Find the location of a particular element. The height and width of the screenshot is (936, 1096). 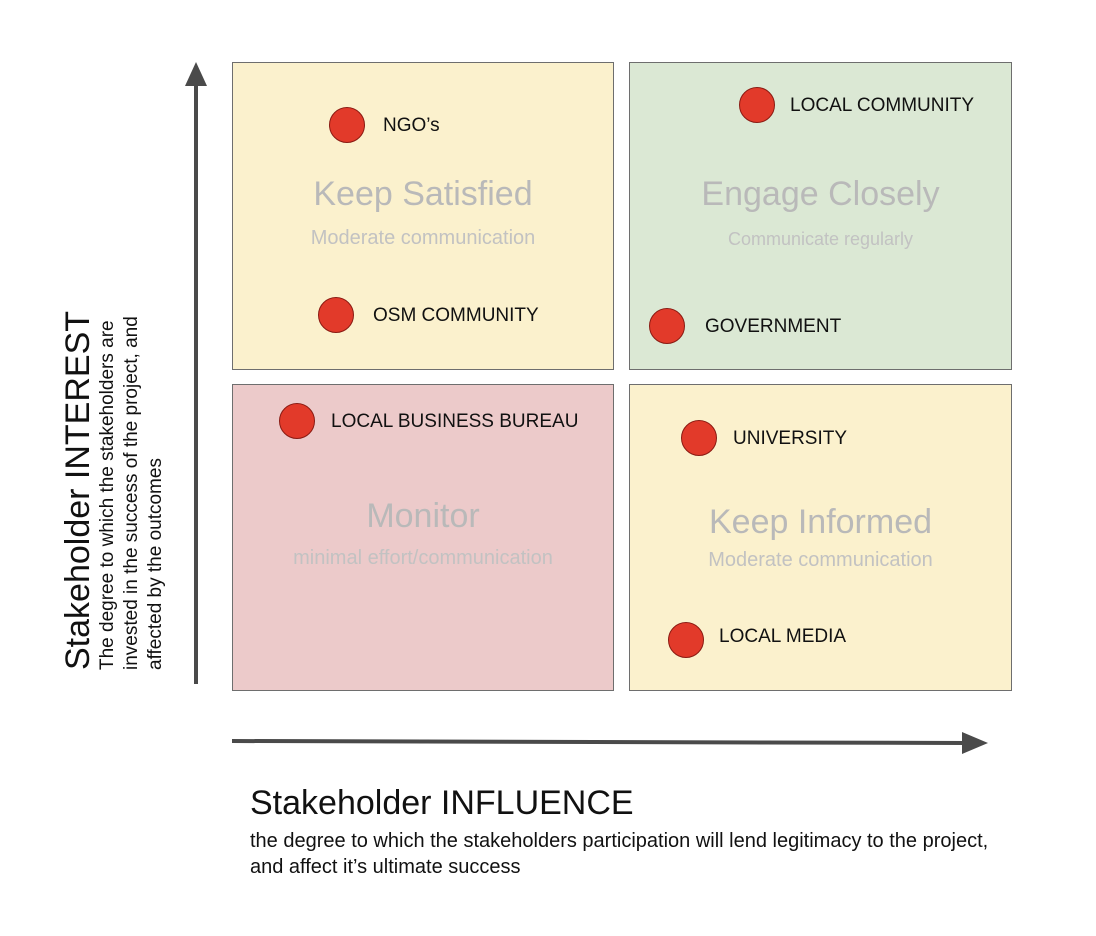

quadrant-title: Engage Closely is located at coordinates (820, 194).